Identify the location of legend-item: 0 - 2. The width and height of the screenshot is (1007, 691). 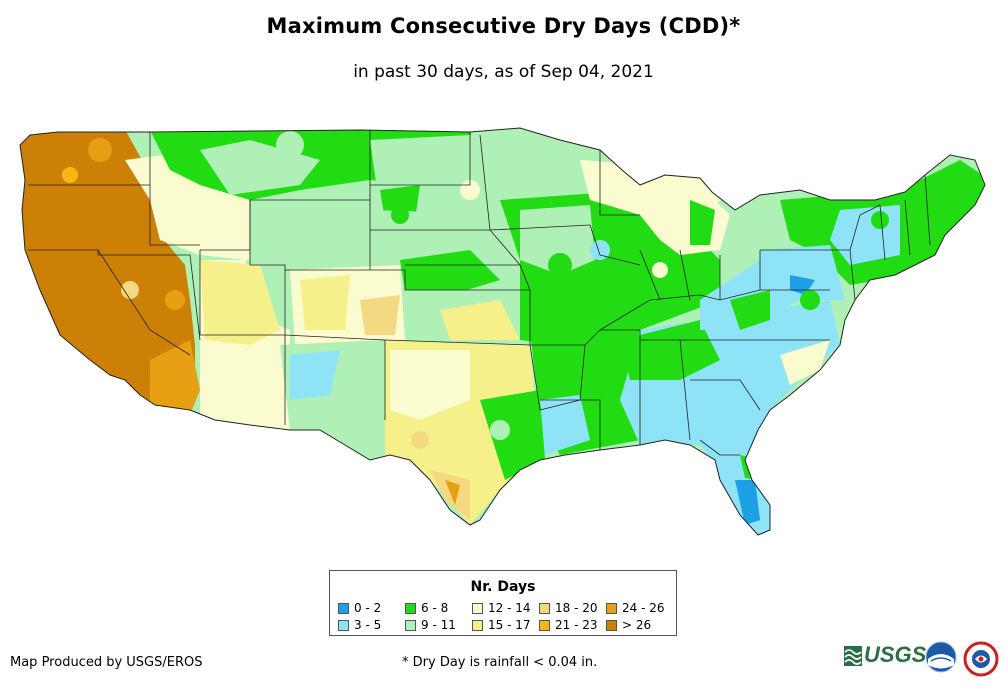
(359, 608).